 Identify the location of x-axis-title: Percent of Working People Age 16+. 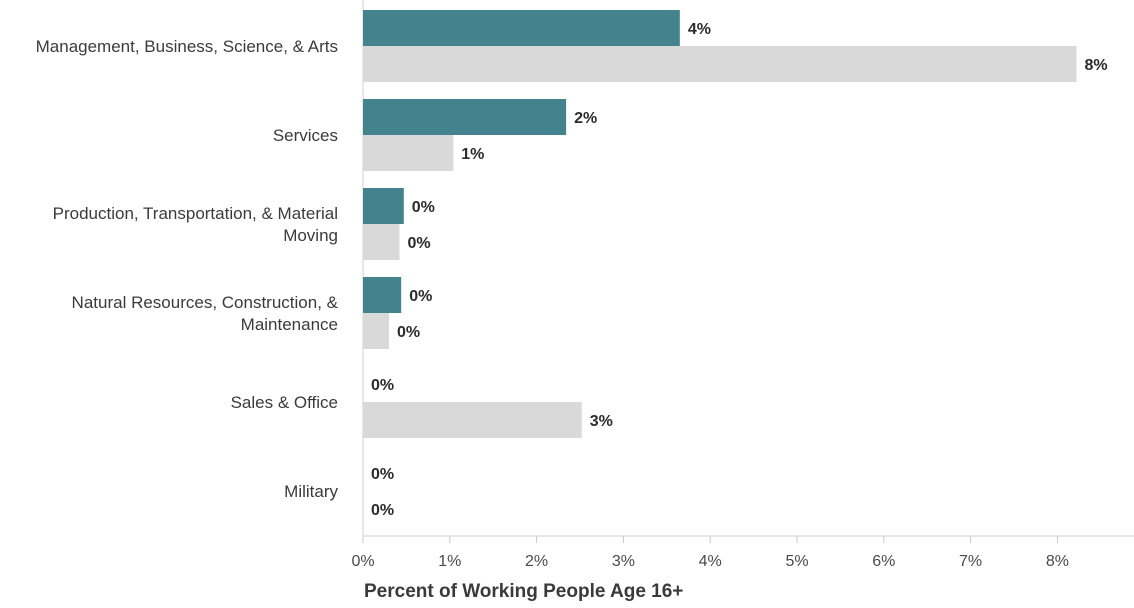
(523, 591).